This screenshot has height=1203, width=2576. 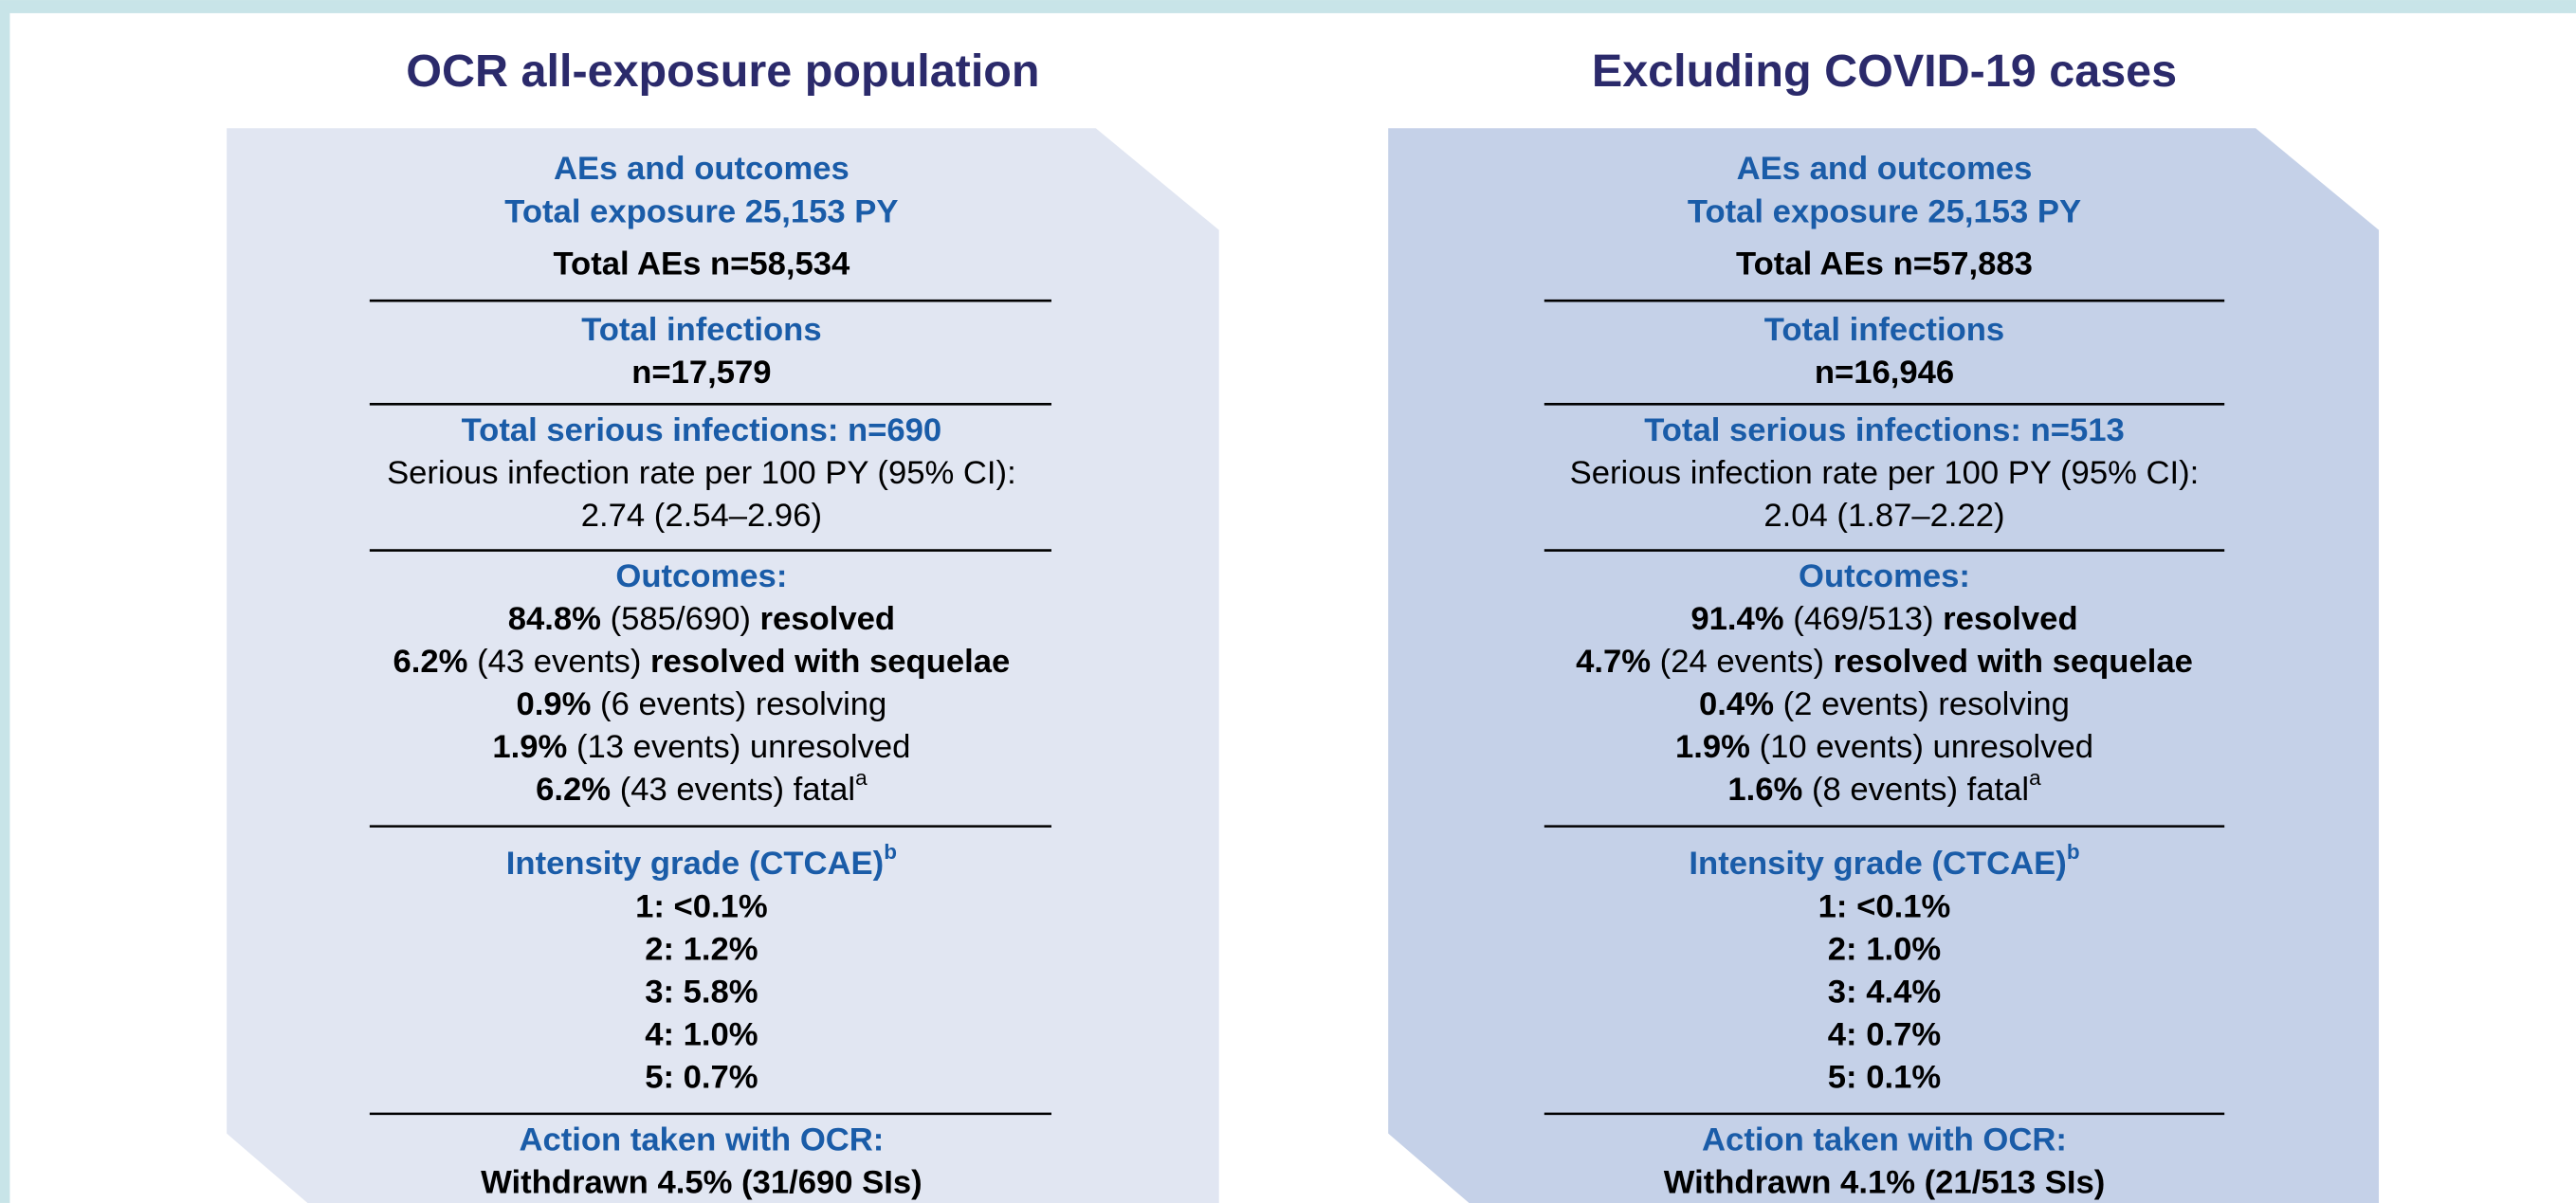 I want to click on text-segment: (43 events) fatal, so click(x=733, y=790).